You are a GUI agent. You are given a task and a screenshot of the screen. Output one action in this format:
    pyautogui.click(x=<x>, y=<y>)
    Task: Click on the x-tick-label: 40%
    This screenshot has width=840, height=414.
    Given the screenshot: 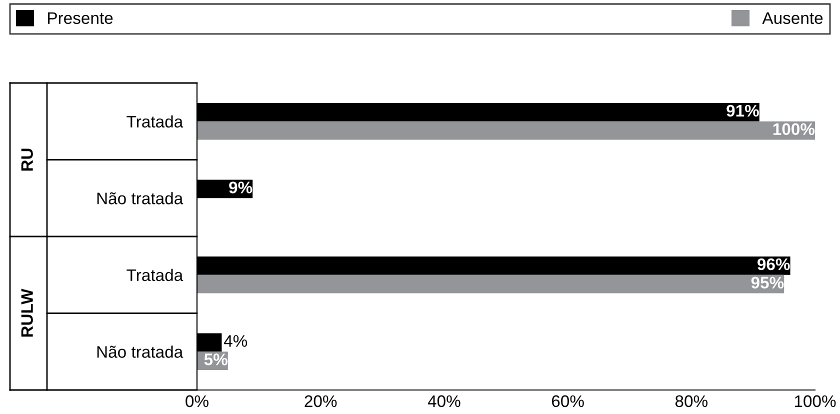 What is the action you would take?
    pyautogui.click(x=444, y=401)
    